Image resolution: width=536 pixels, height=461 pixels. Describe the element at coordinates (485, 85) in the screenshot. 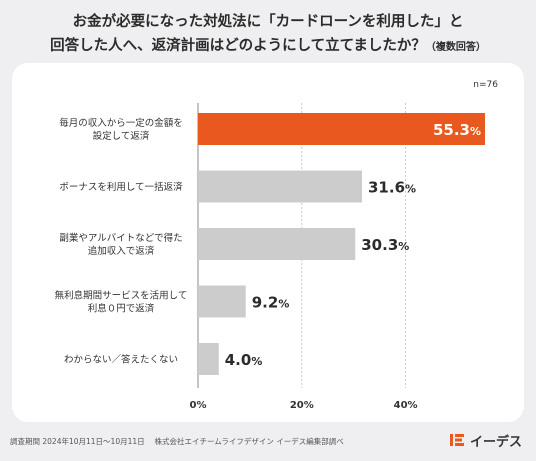

I see `sample-size-label: n=76` at that location.